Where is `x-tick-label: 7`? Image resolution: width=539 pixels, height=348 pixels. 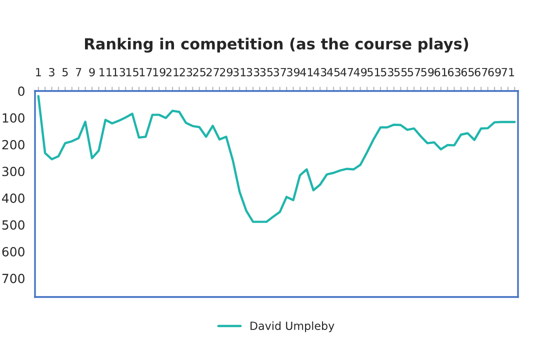 x-tick-label: 7 is located at coordinates (79, 72).